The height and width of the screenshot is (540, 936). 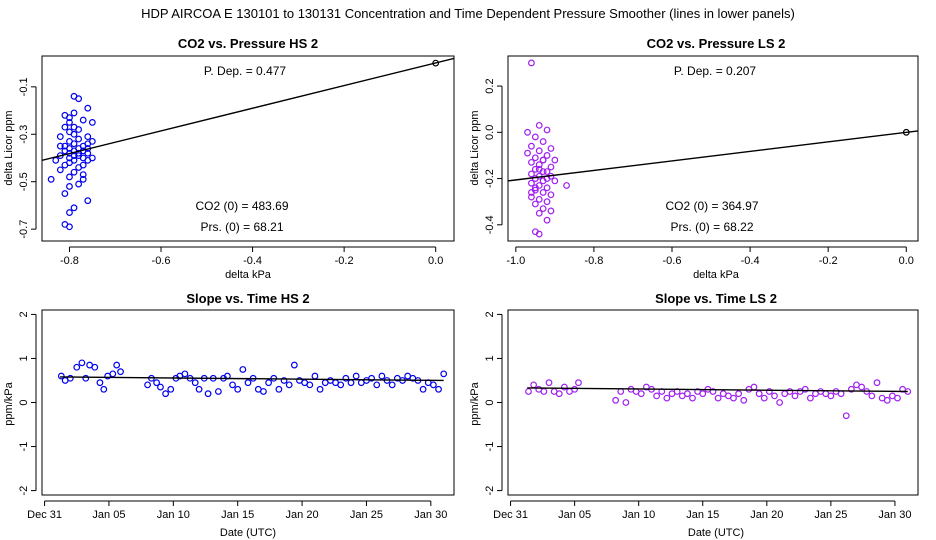 What do you see at coordinates (24, 358) in the screenshot?
I see `y-tick-label: 1` at bounding box center [24, 358].